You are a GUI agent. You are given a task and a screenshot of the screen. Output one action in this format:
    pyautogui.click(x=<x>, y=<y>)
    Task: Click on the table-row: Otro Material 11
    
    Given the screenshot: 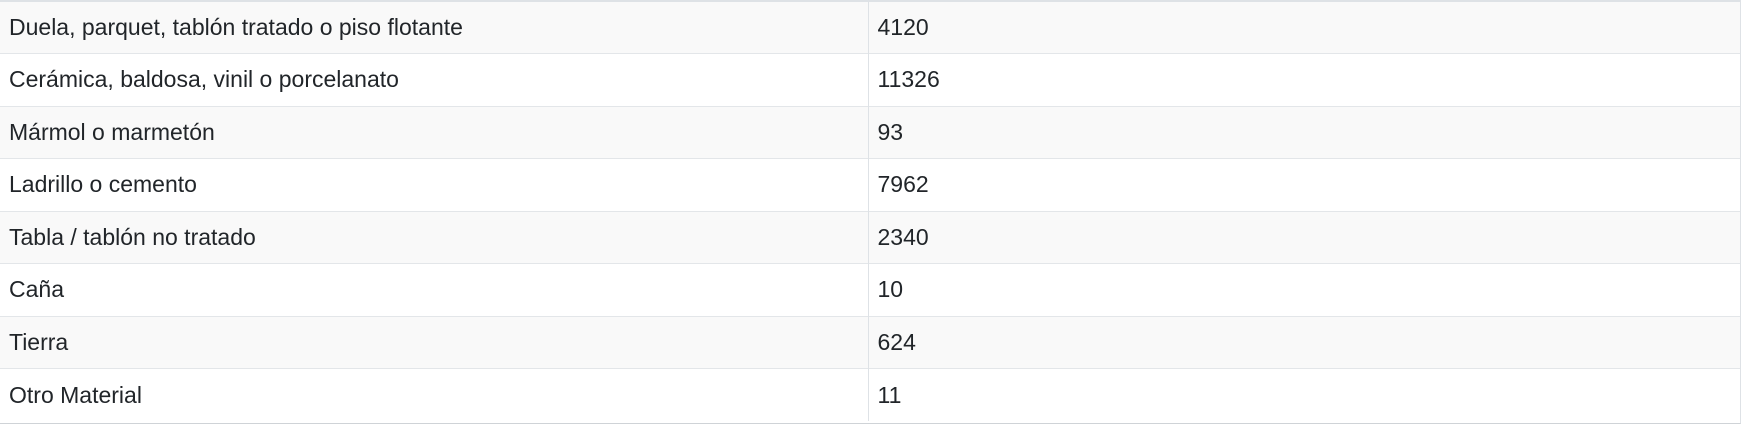 What is the action you would take?
    pyautogui.click(x=870, y=394)
    